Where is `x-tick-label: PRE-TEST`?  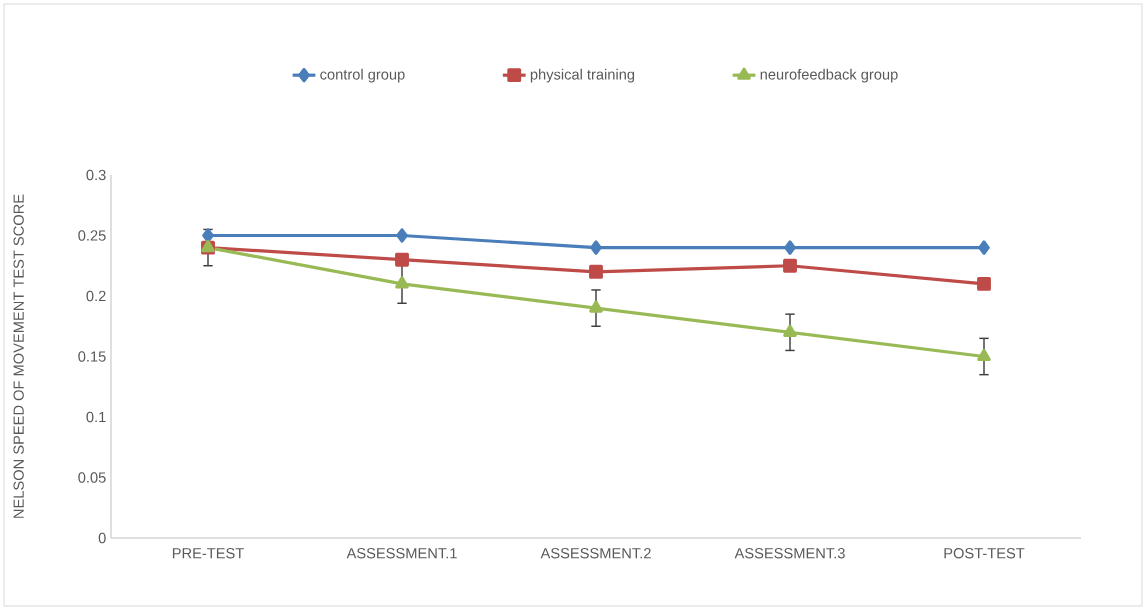
x-tick-label: PRE-TEST is located at coordinates (208, 553).